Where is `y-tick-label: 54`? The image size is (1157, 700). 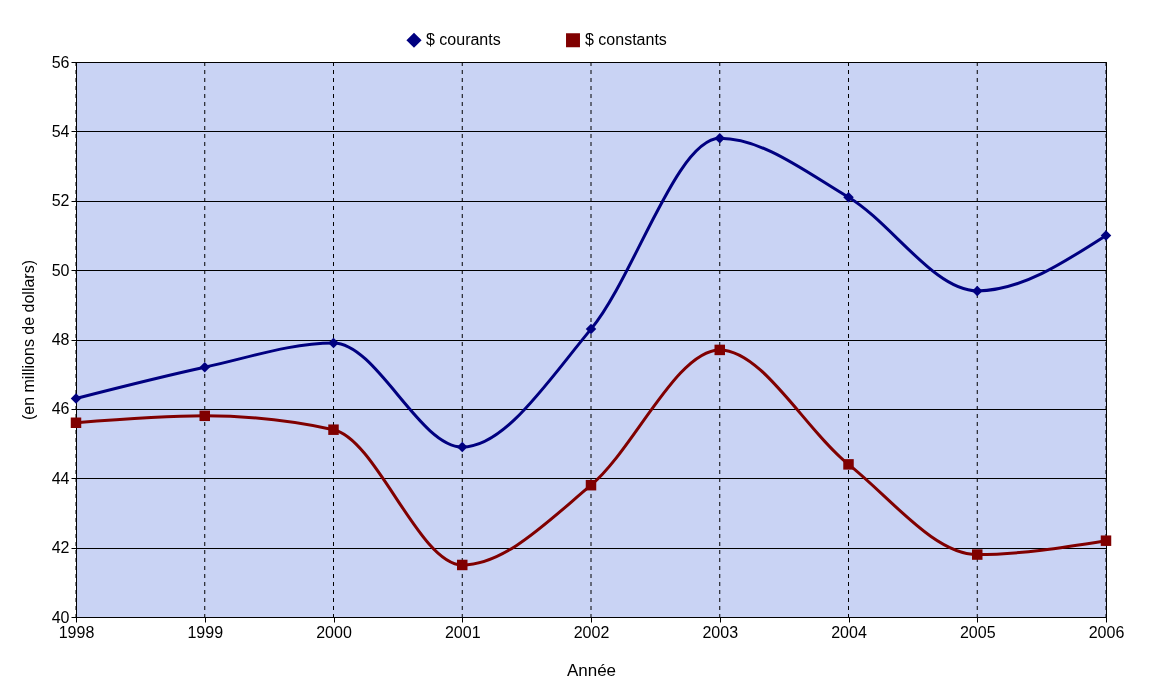 y-tick-label: 54 is located at coordinates (60, 131).